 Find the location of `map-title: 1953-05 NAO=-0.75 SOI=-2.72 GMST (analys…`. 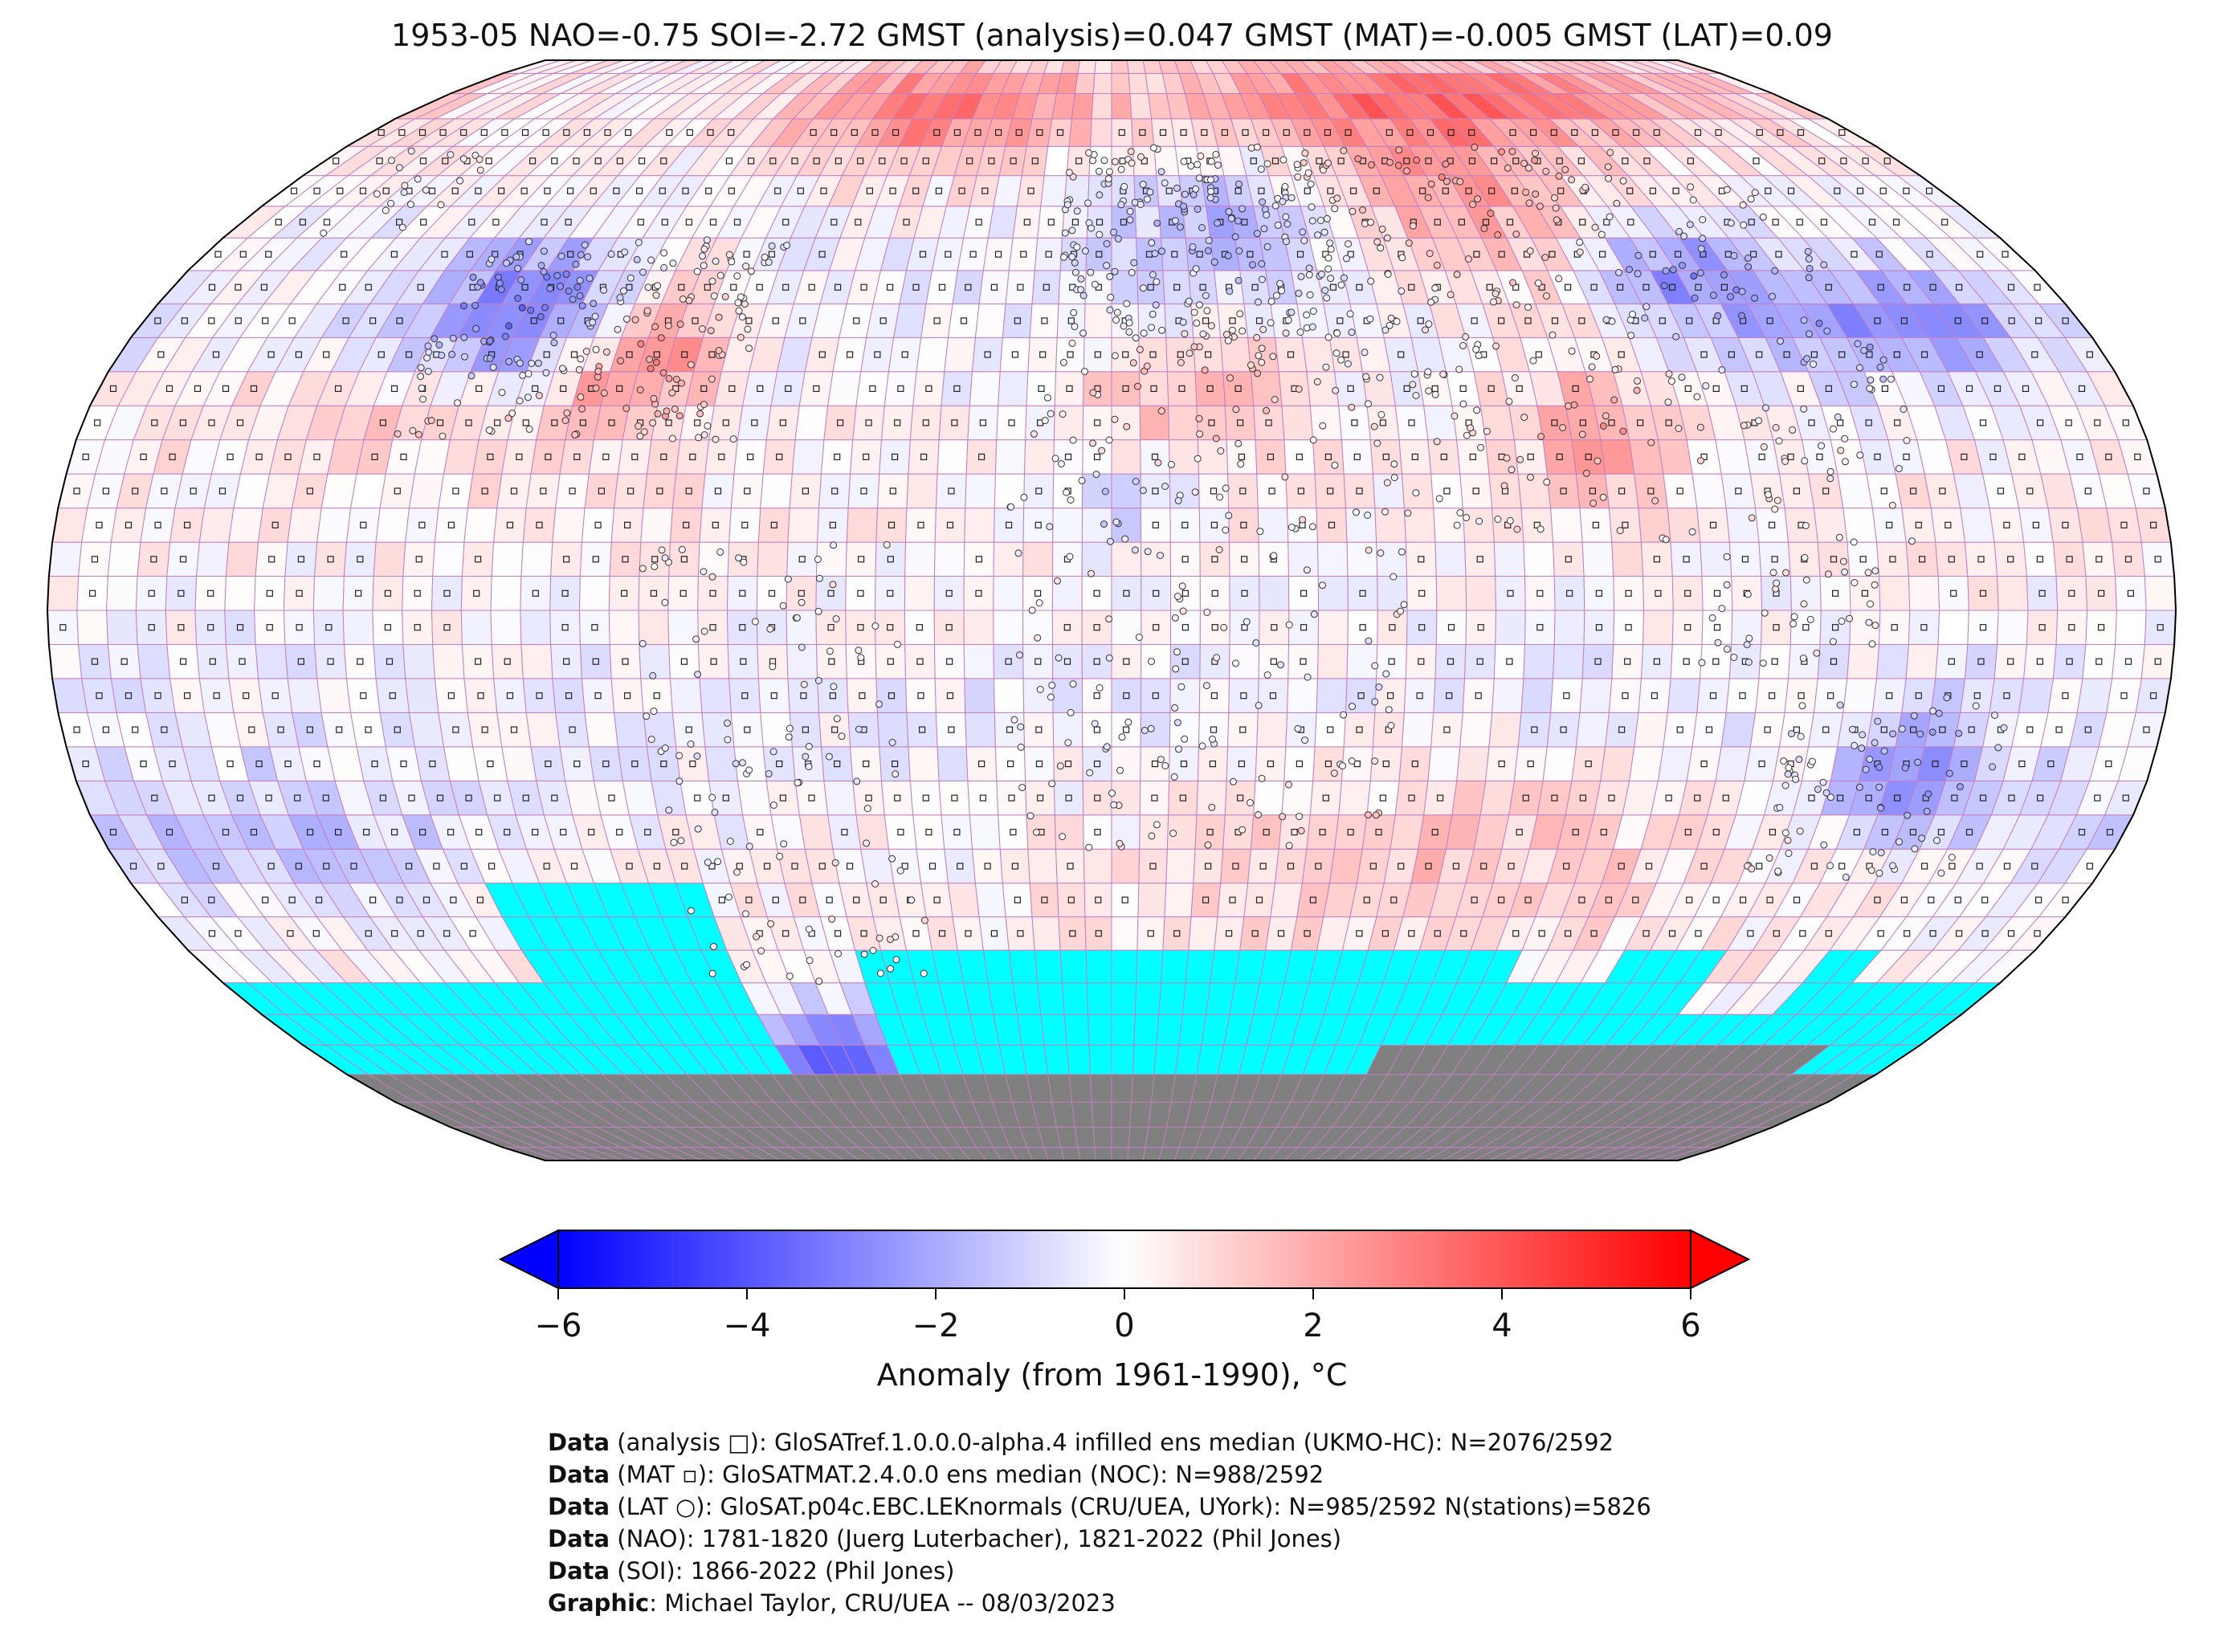

map-title: 1953-05 NAO=-0.75 SOI=-2.72 GMST (analys… is located at coordinates (1112, 35).